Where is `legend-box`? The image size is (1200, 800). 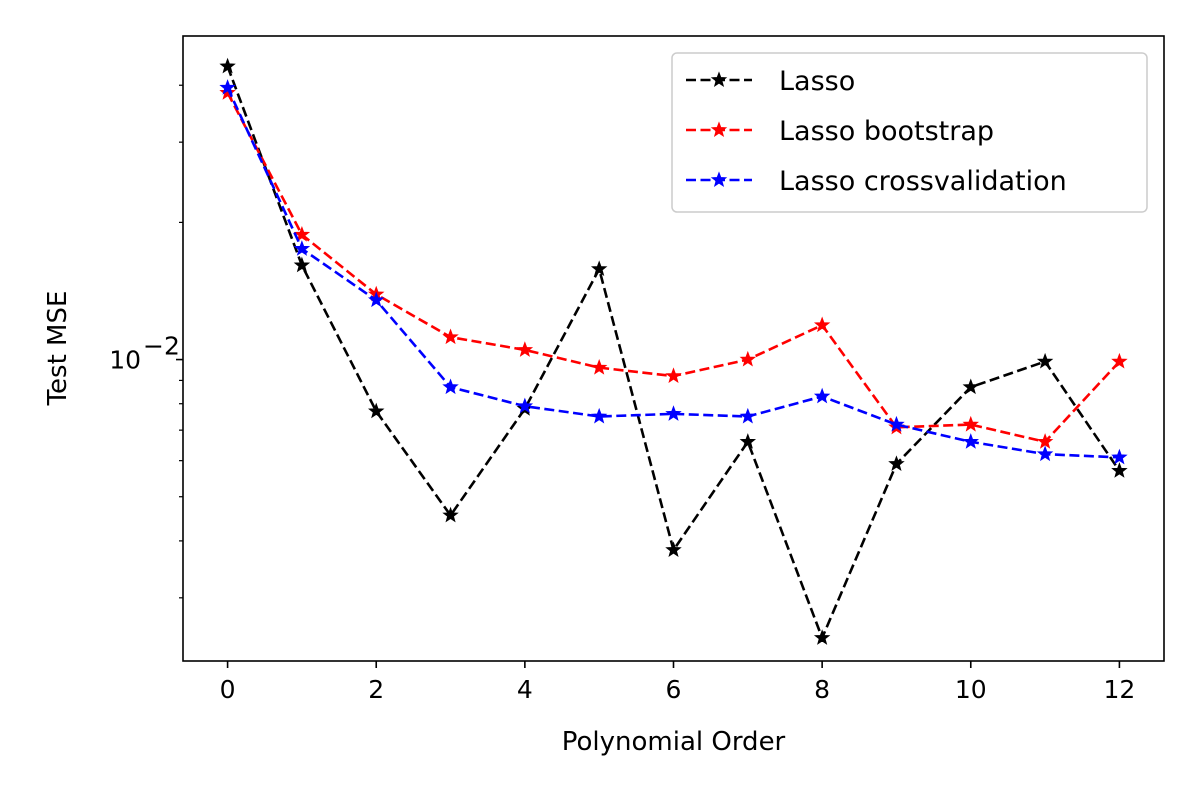 legend-box is located at coordinates (909, 132).